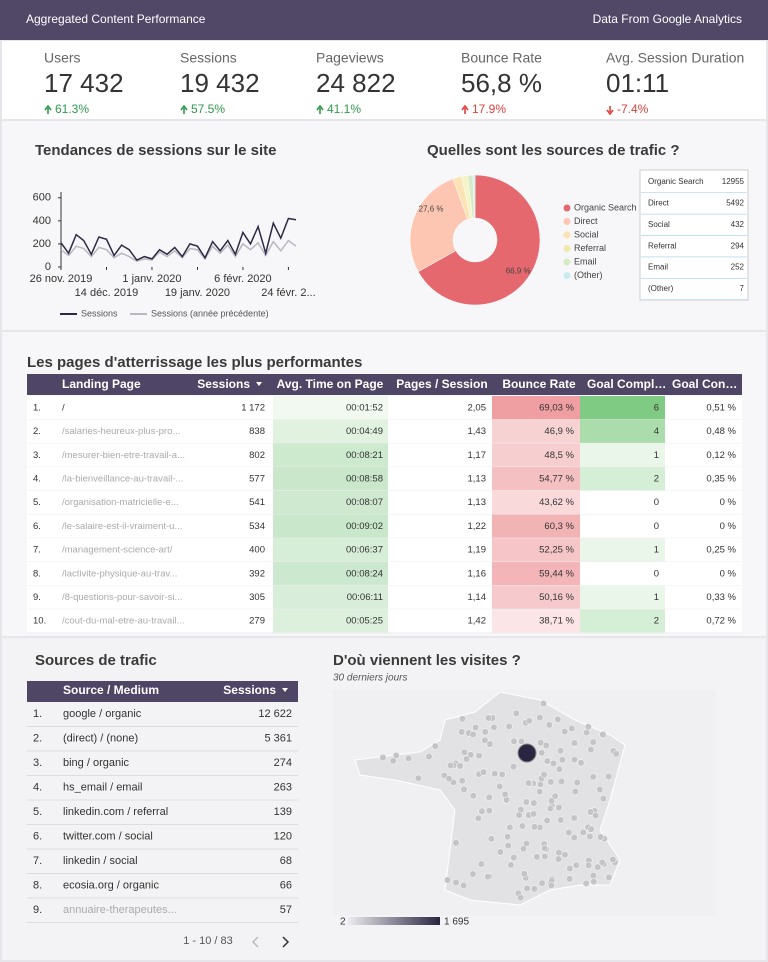 This screenshot has width=768, height=962. I want to click on kpi-value: 56,8 %, so click(501, 83).